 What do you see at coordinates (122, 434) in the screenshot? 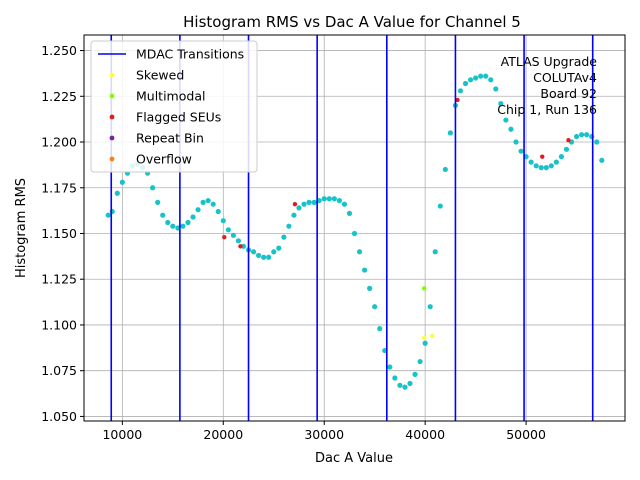
I see `x-tick-label: 10000` at bounding box center [122, 434].